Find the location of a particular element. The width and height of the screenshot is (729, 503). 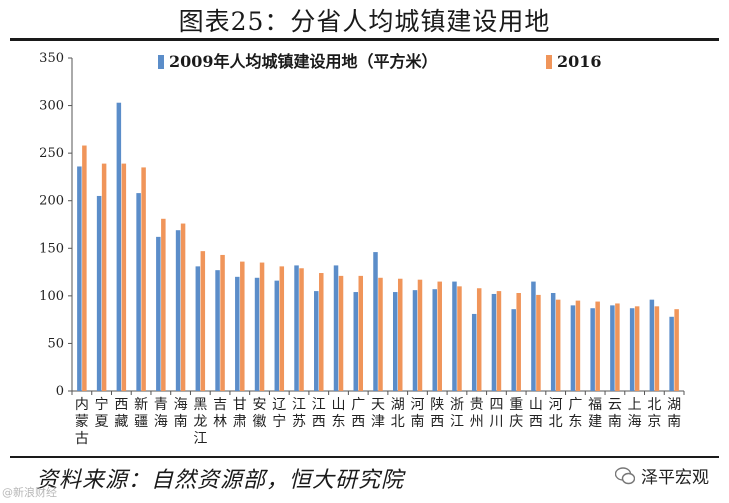

y-tick-label: 100 is located at coordinates (51, 296).